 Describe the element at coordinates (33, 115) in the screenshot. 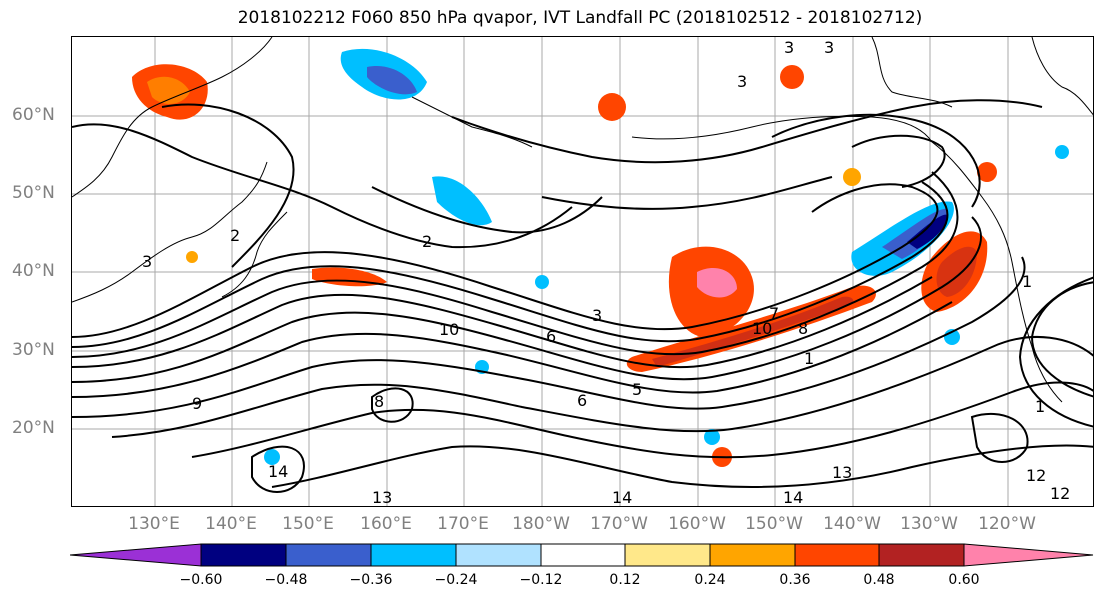

I see `lat-label: 60°N` at that location.